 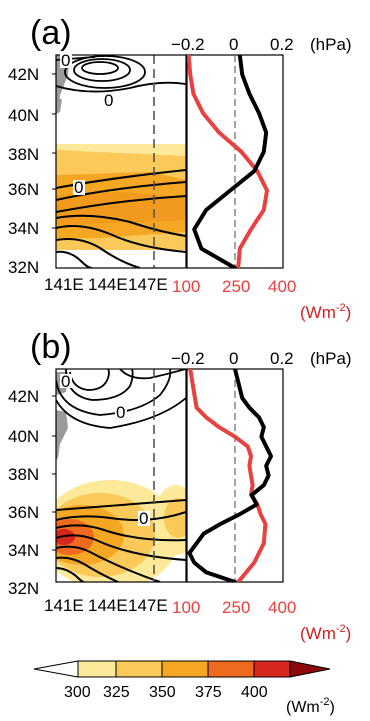 What do you see at coordinates (77, 692) in the screenshot?
I see `colorbar-tick: 300` at bounding box center [77, 692].